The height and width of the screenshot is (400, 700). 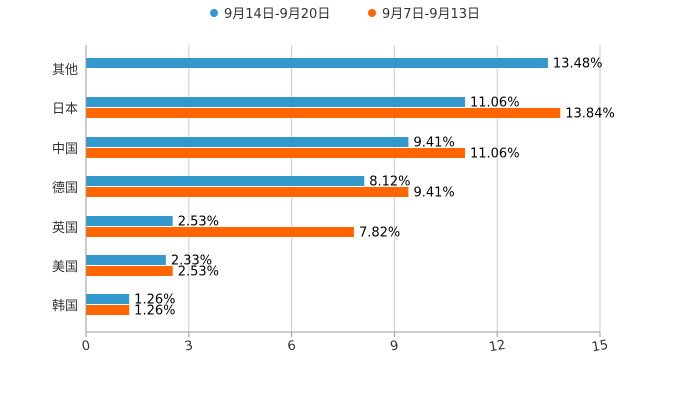 What do you see at coordinates (291, 346) in the screenshot?
I see `x-tick-label-6: 6` at bounding box center [291, 346].